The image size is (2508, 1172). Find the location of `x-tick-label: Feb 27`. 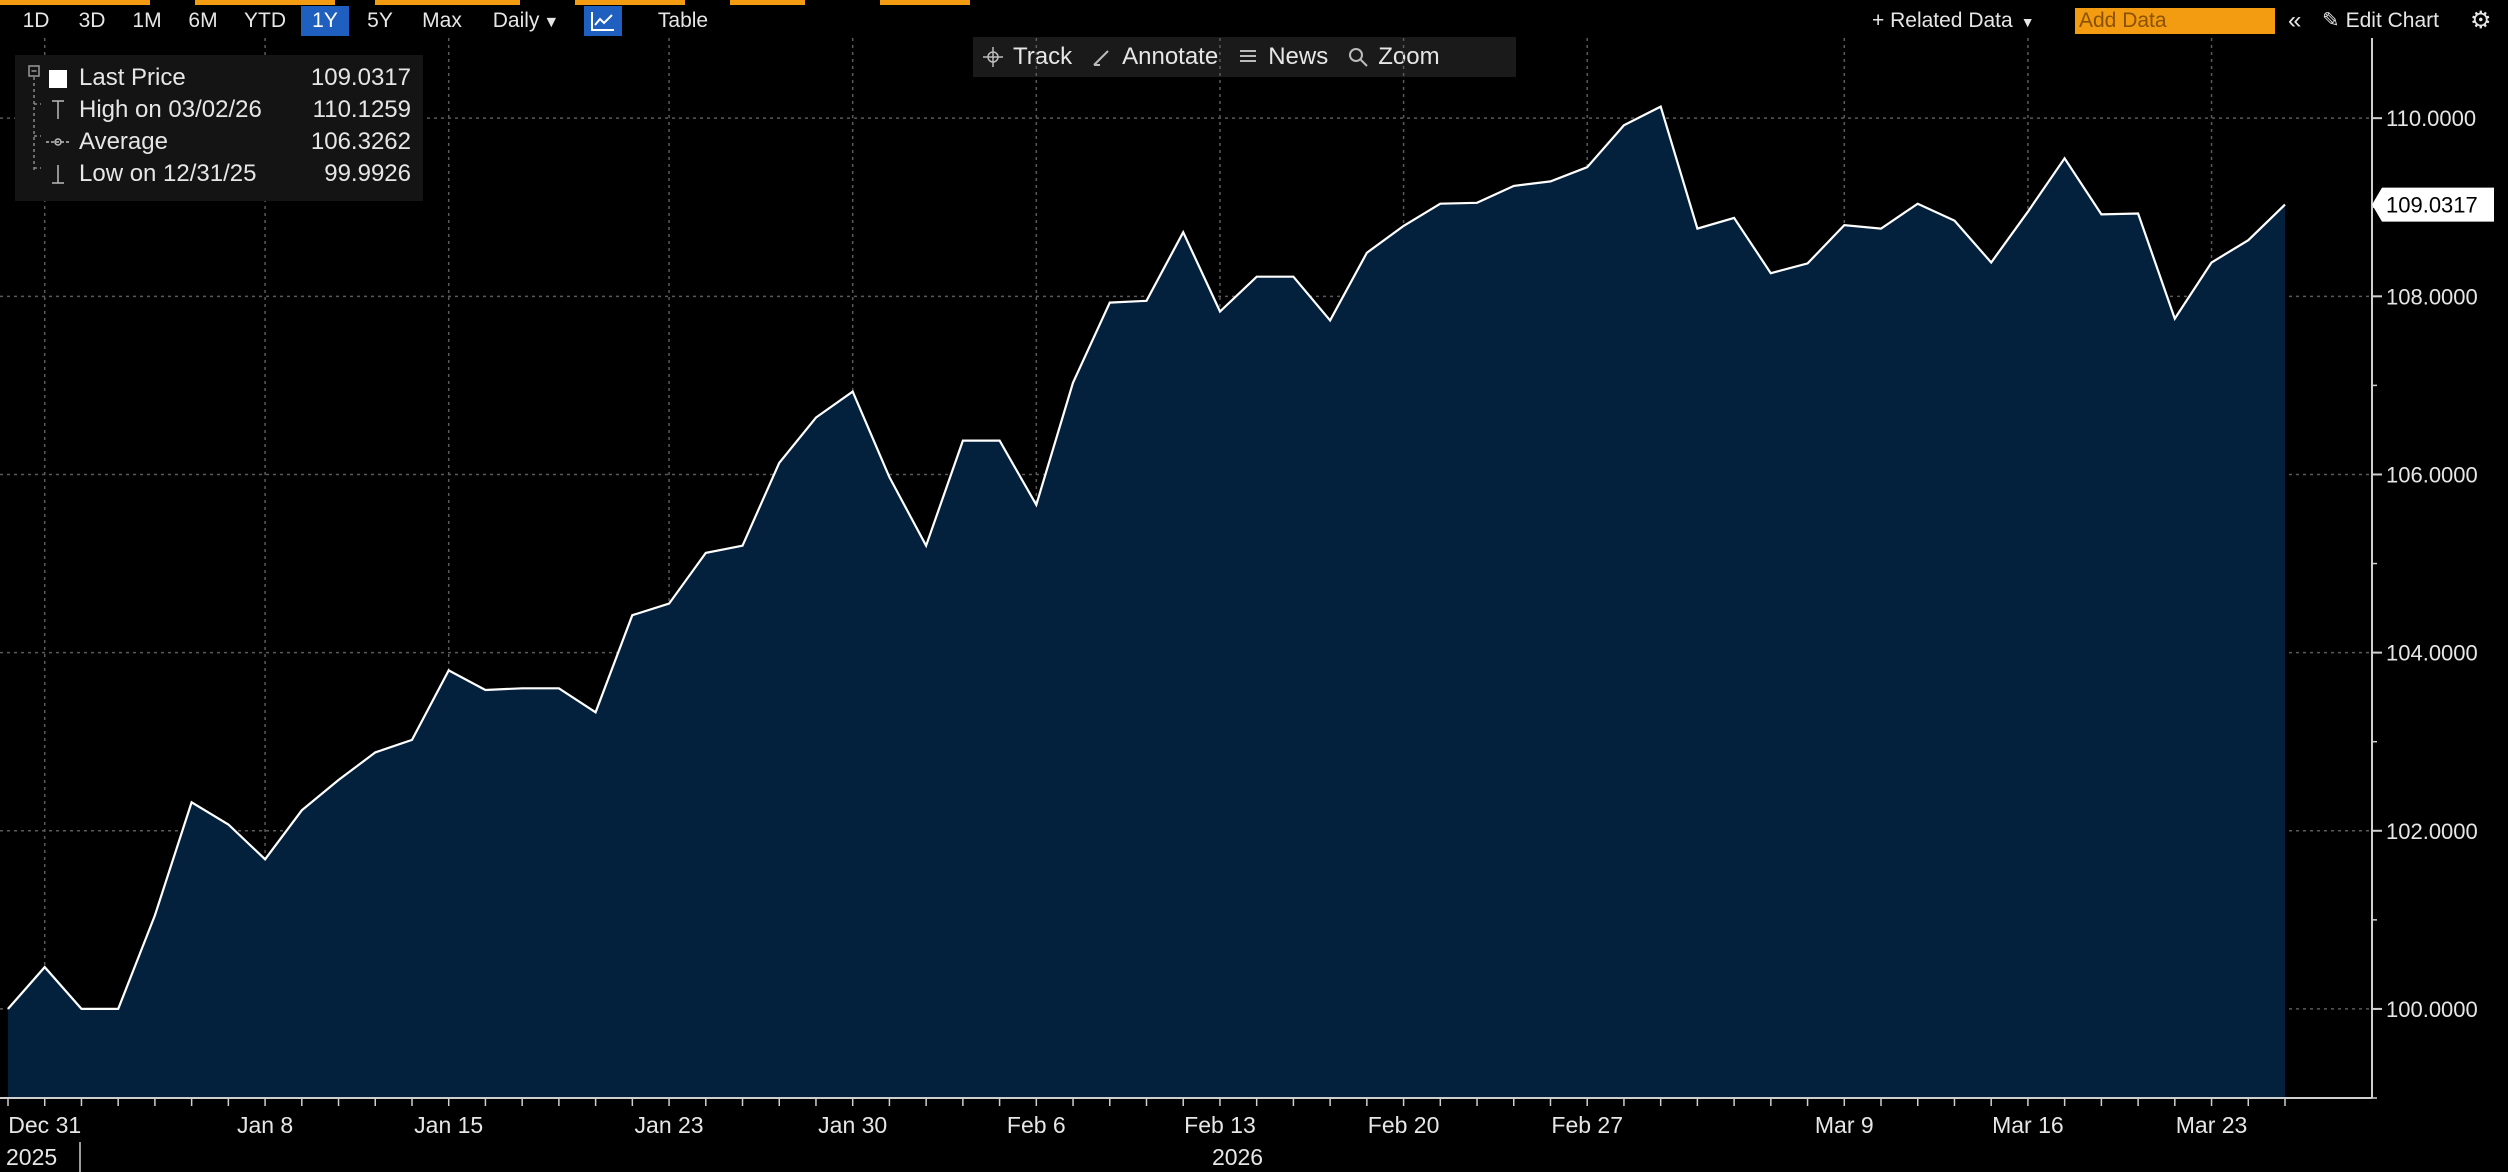

x-tick-label: Feb 27 is located at coordinates (1587, 1125).